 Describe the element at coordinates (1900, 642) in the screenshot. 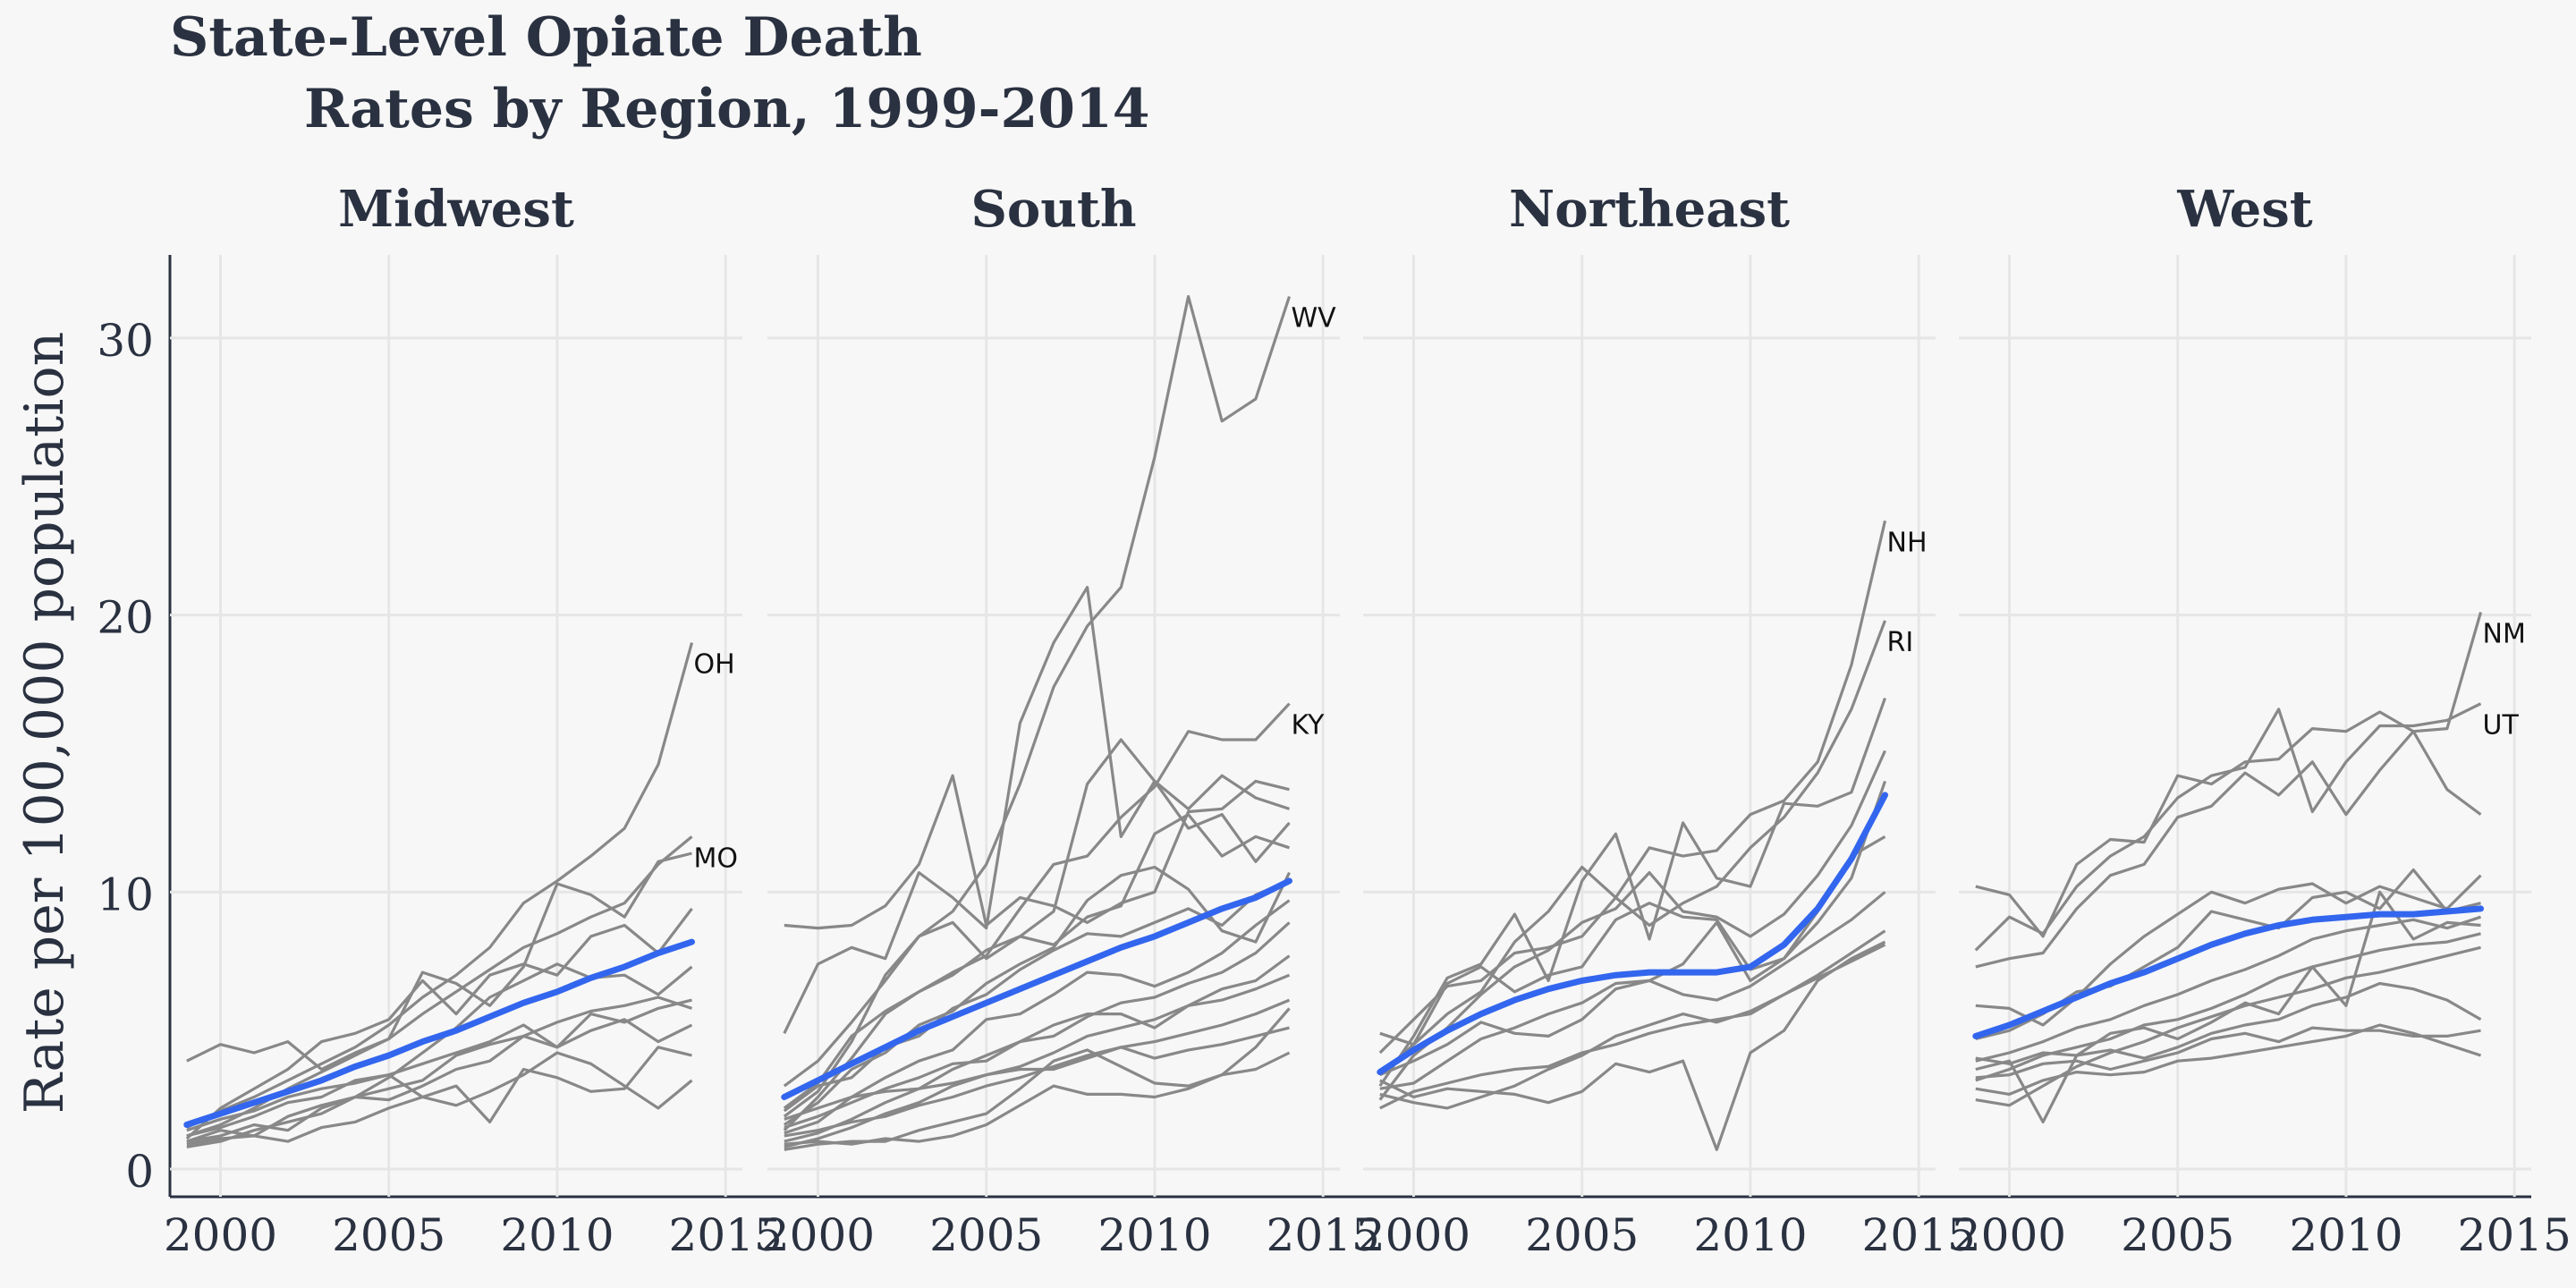

I see `state-label: RI` at that location.